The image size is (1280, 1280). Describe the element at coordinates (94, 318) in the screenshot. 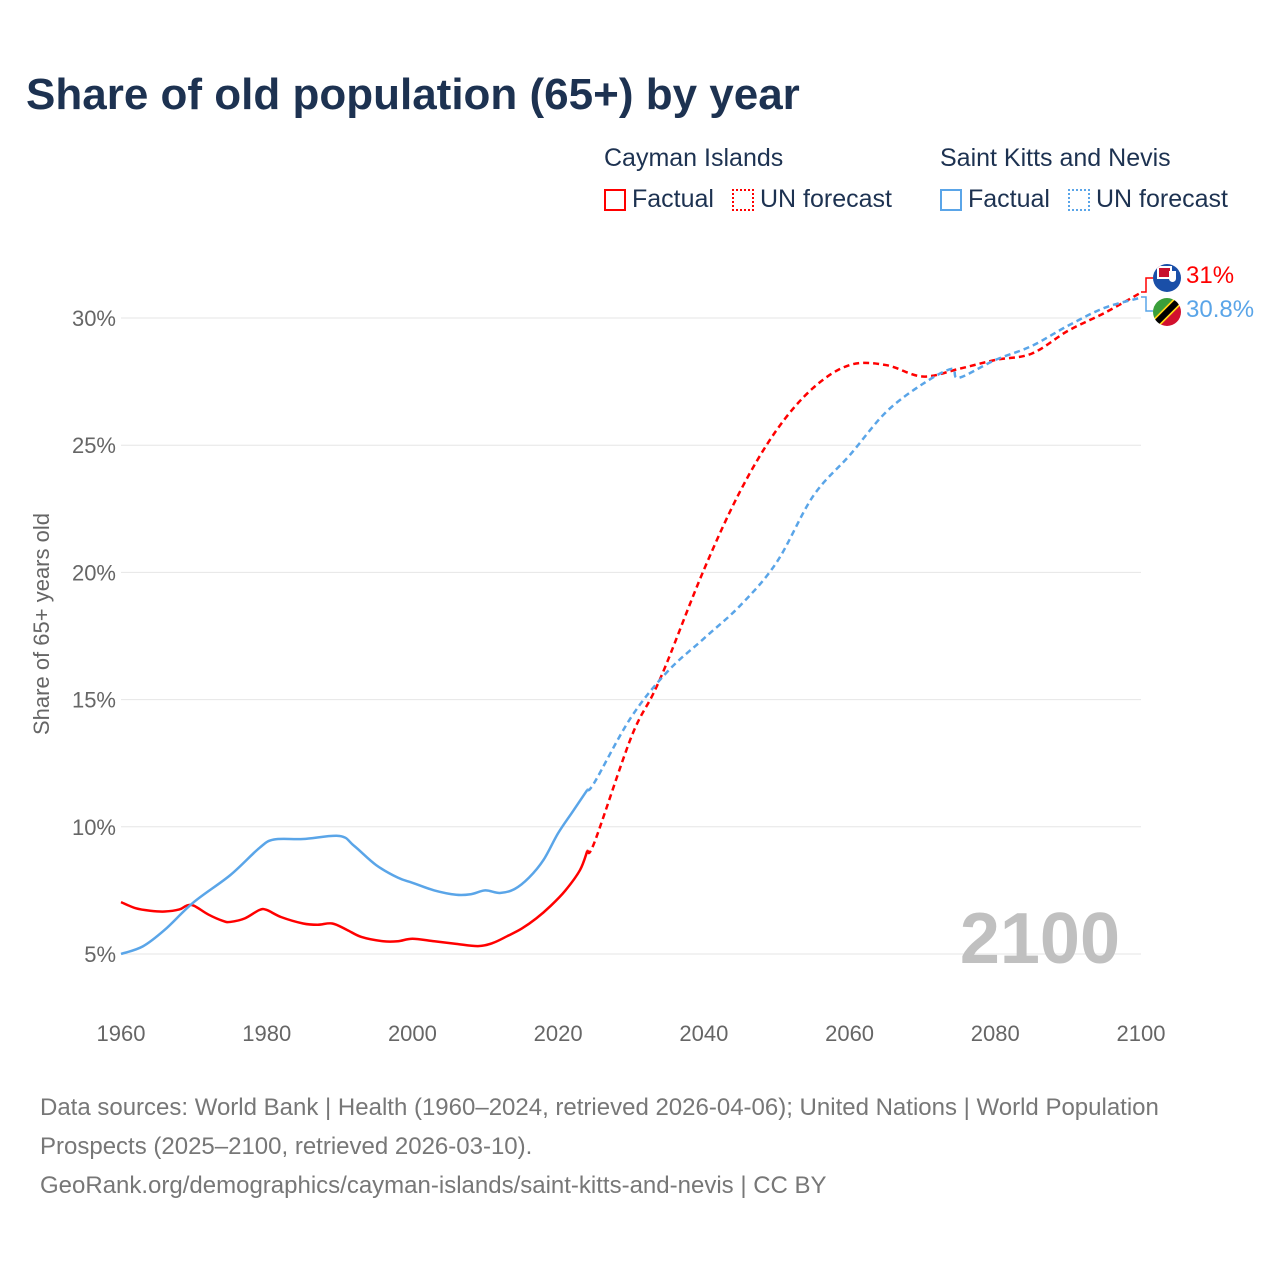

I see `y-tick-label: 30%` at that location.